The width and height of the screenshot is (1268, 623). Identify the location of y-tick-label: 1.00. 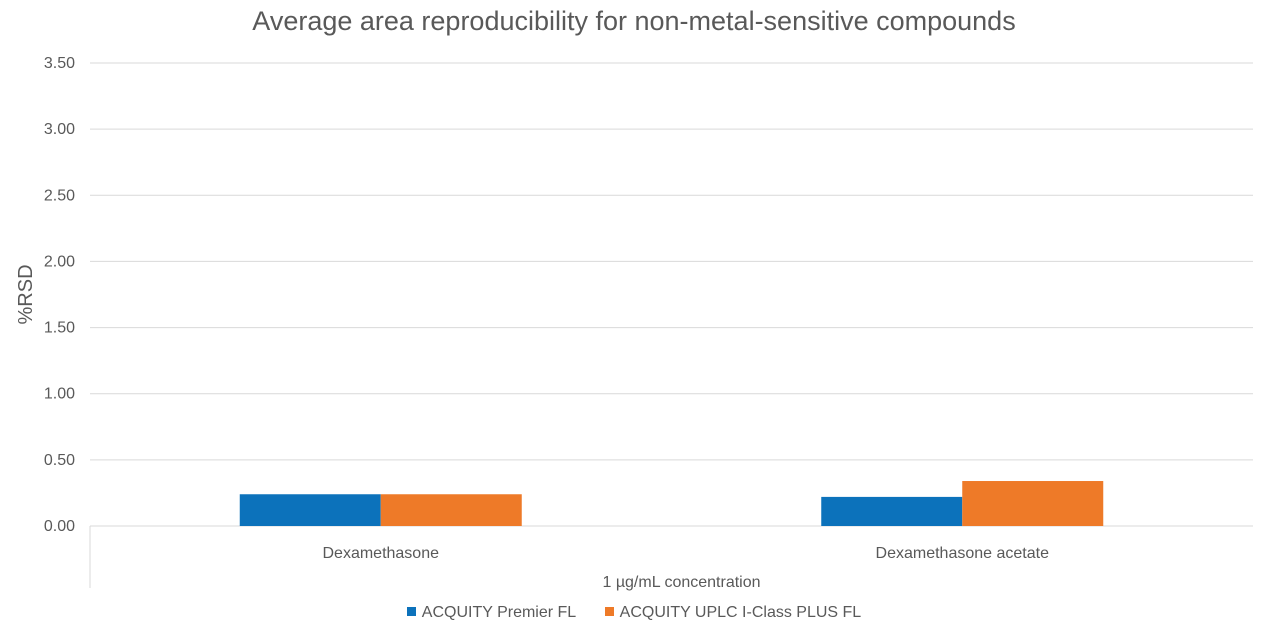
(59, 394).